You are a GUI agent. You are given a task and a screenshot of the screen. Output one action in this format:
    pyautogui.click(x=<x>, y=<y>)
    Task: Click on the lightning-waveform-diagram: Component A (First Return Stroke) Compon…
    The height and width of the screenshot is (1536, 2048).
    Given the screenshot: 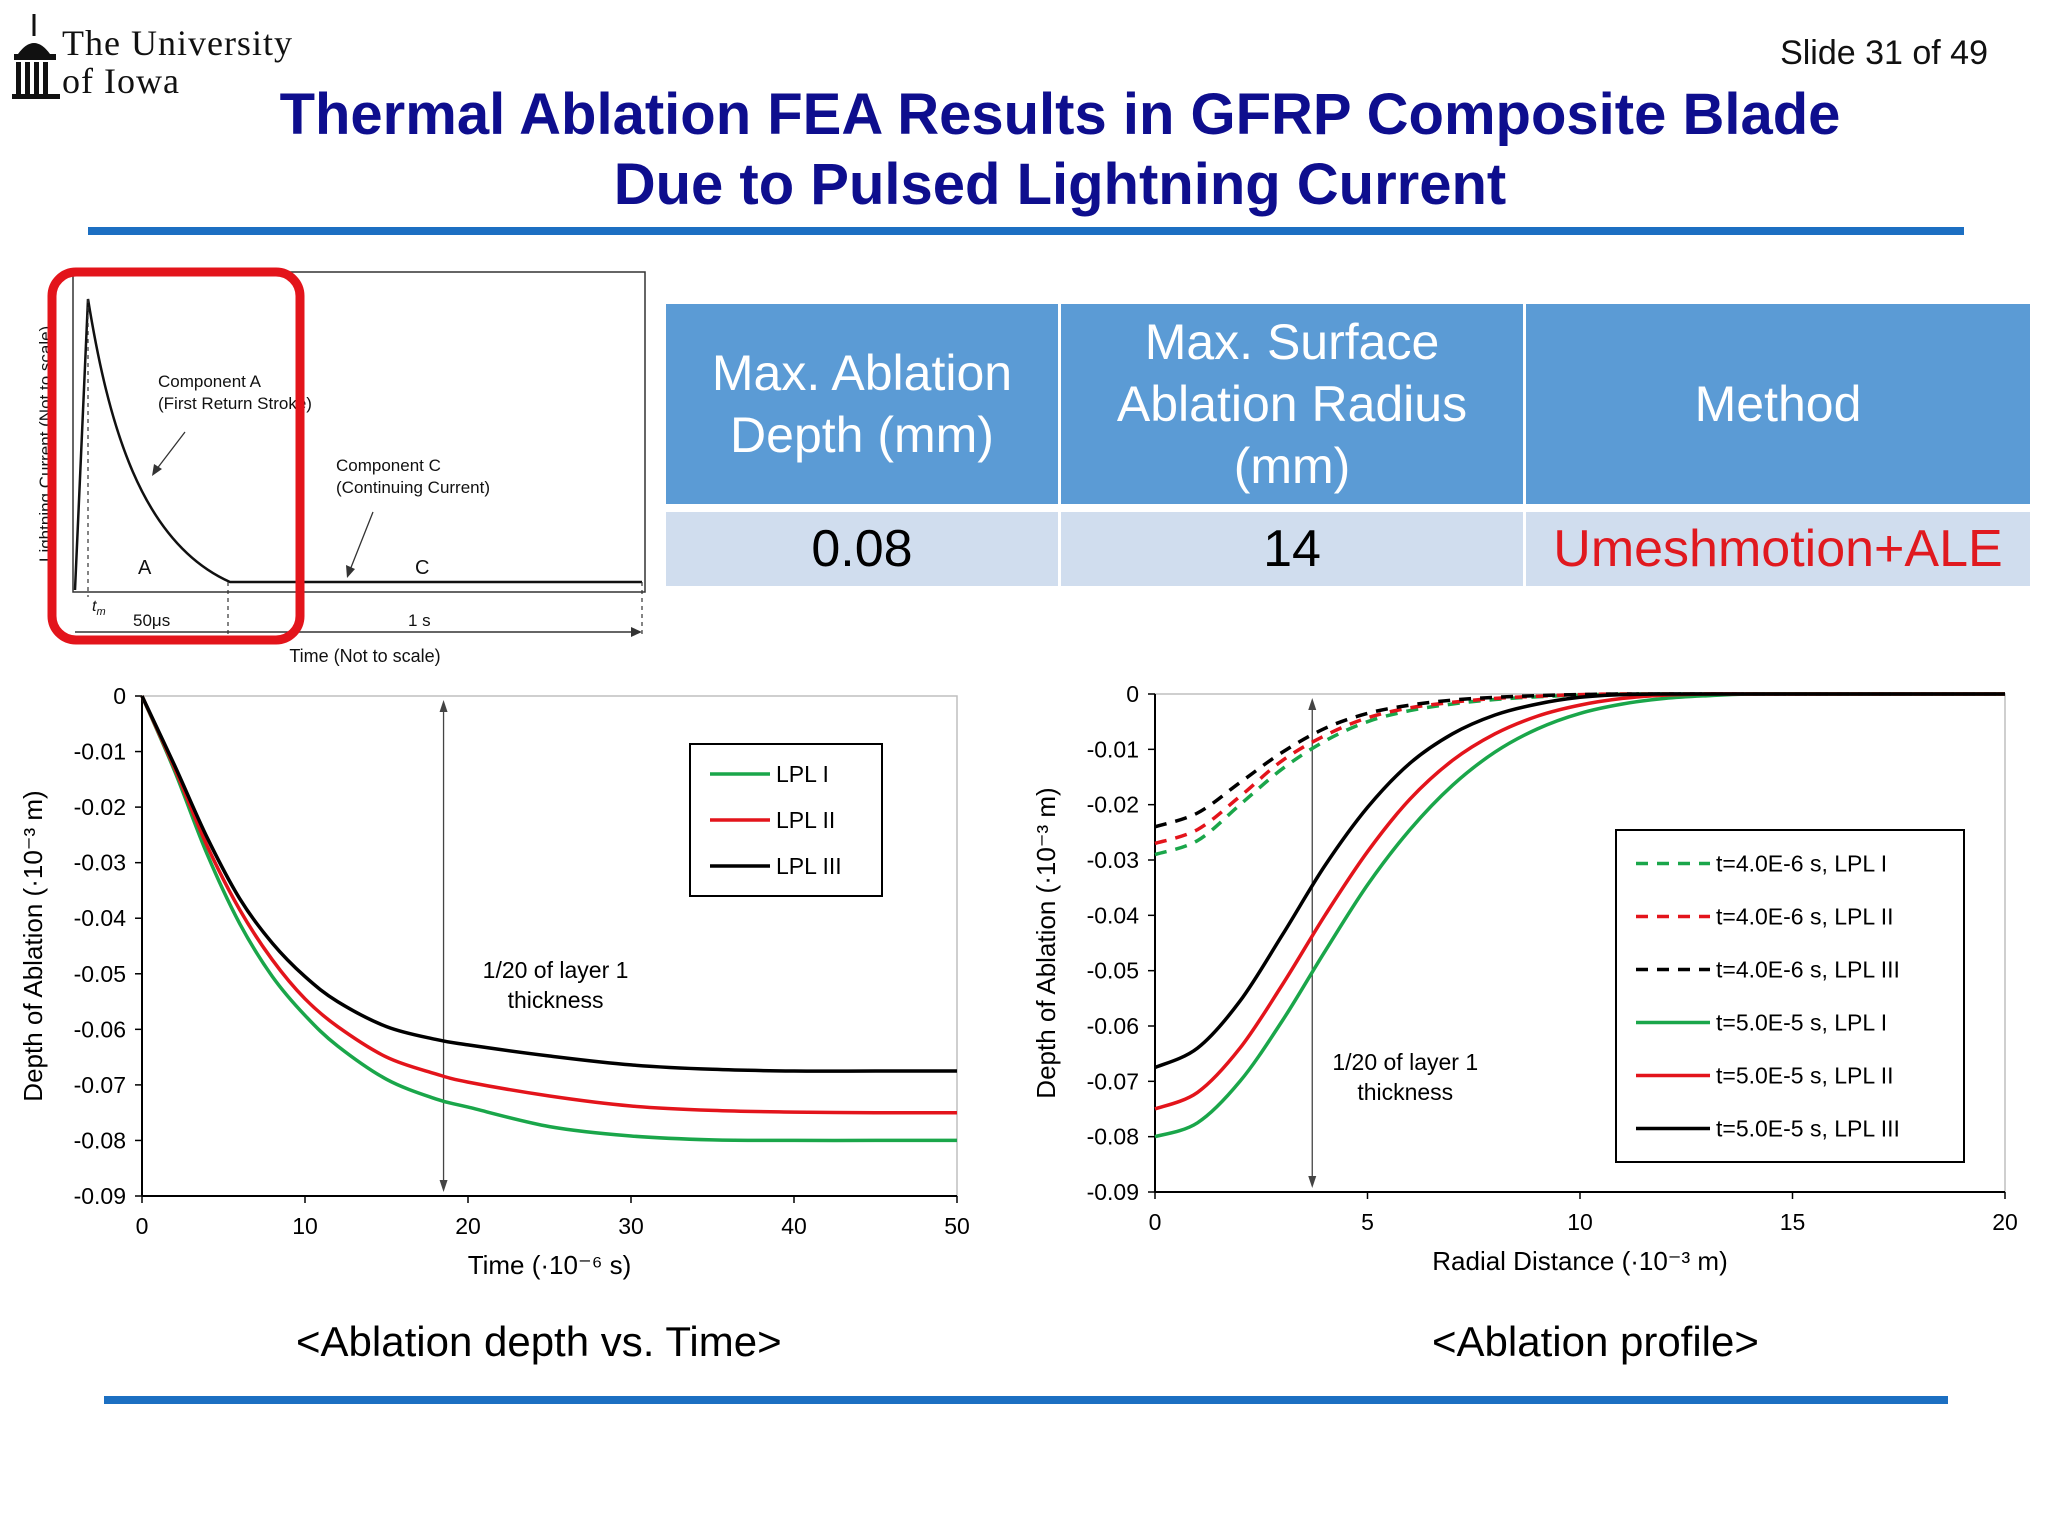 What is the action you would take?
    pyautogui.click(x=341, y=466)
    